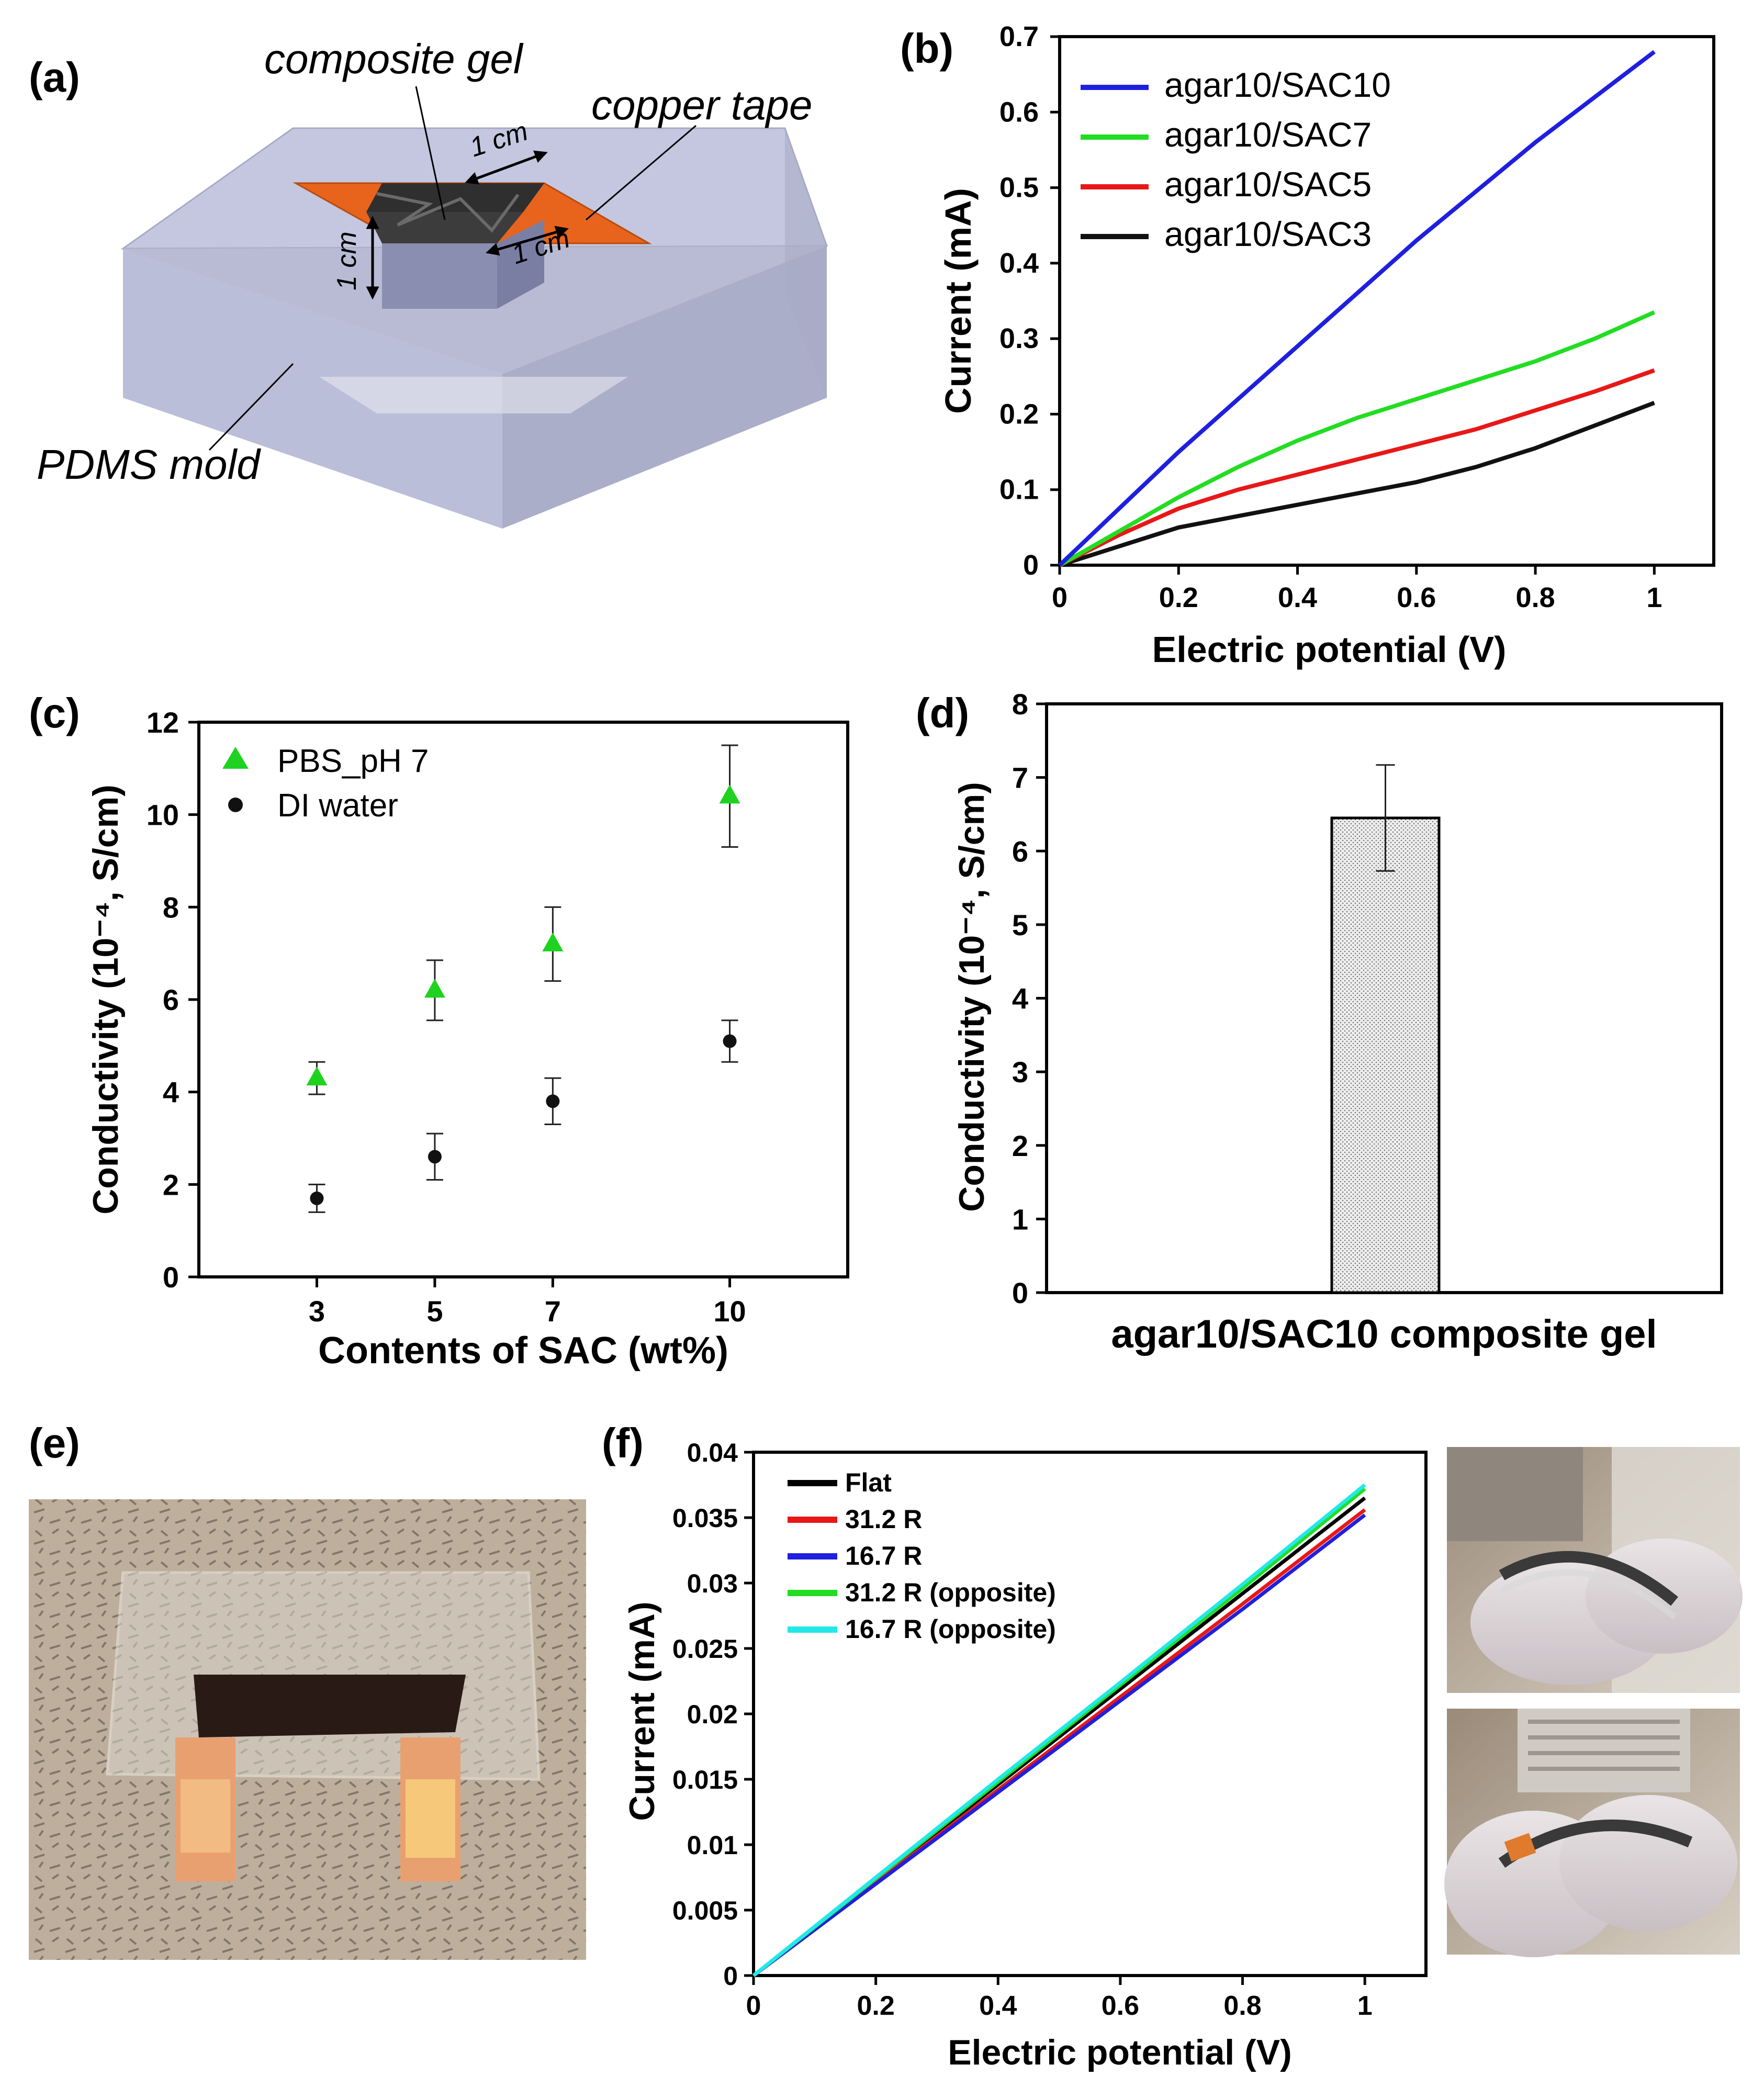 The image size is (1764, 2087). What do you see at coordinates (1297, 597) in the screenshot?
I see `x-tick-label-b: 0.4` at bounding box center [1297, 597].